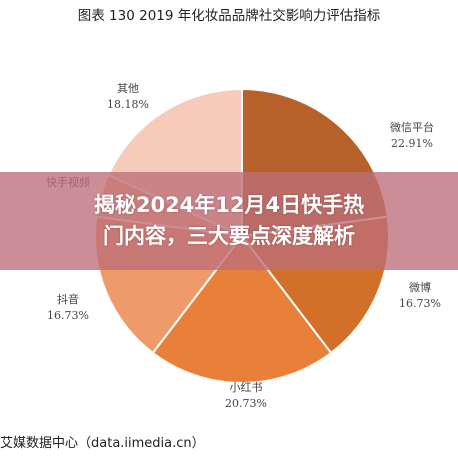 Image resolution: width=458 pixels, height=458 pixels. What do you see at coordinates (242, 309) in the screenshot?
I see `pie-slice` at bounding box center [242, 309].